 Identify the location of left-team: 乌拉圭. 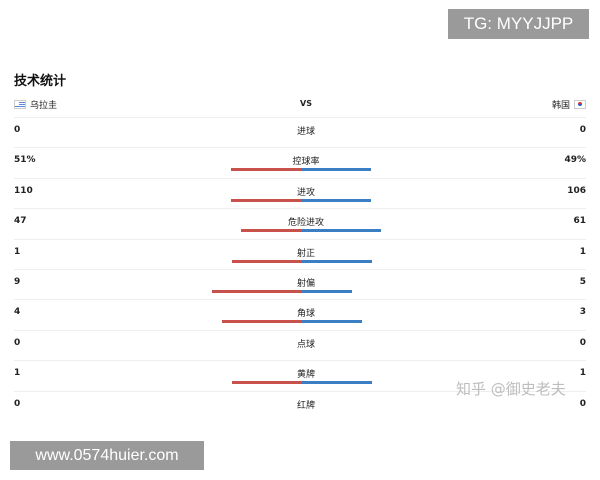
(35, 104).